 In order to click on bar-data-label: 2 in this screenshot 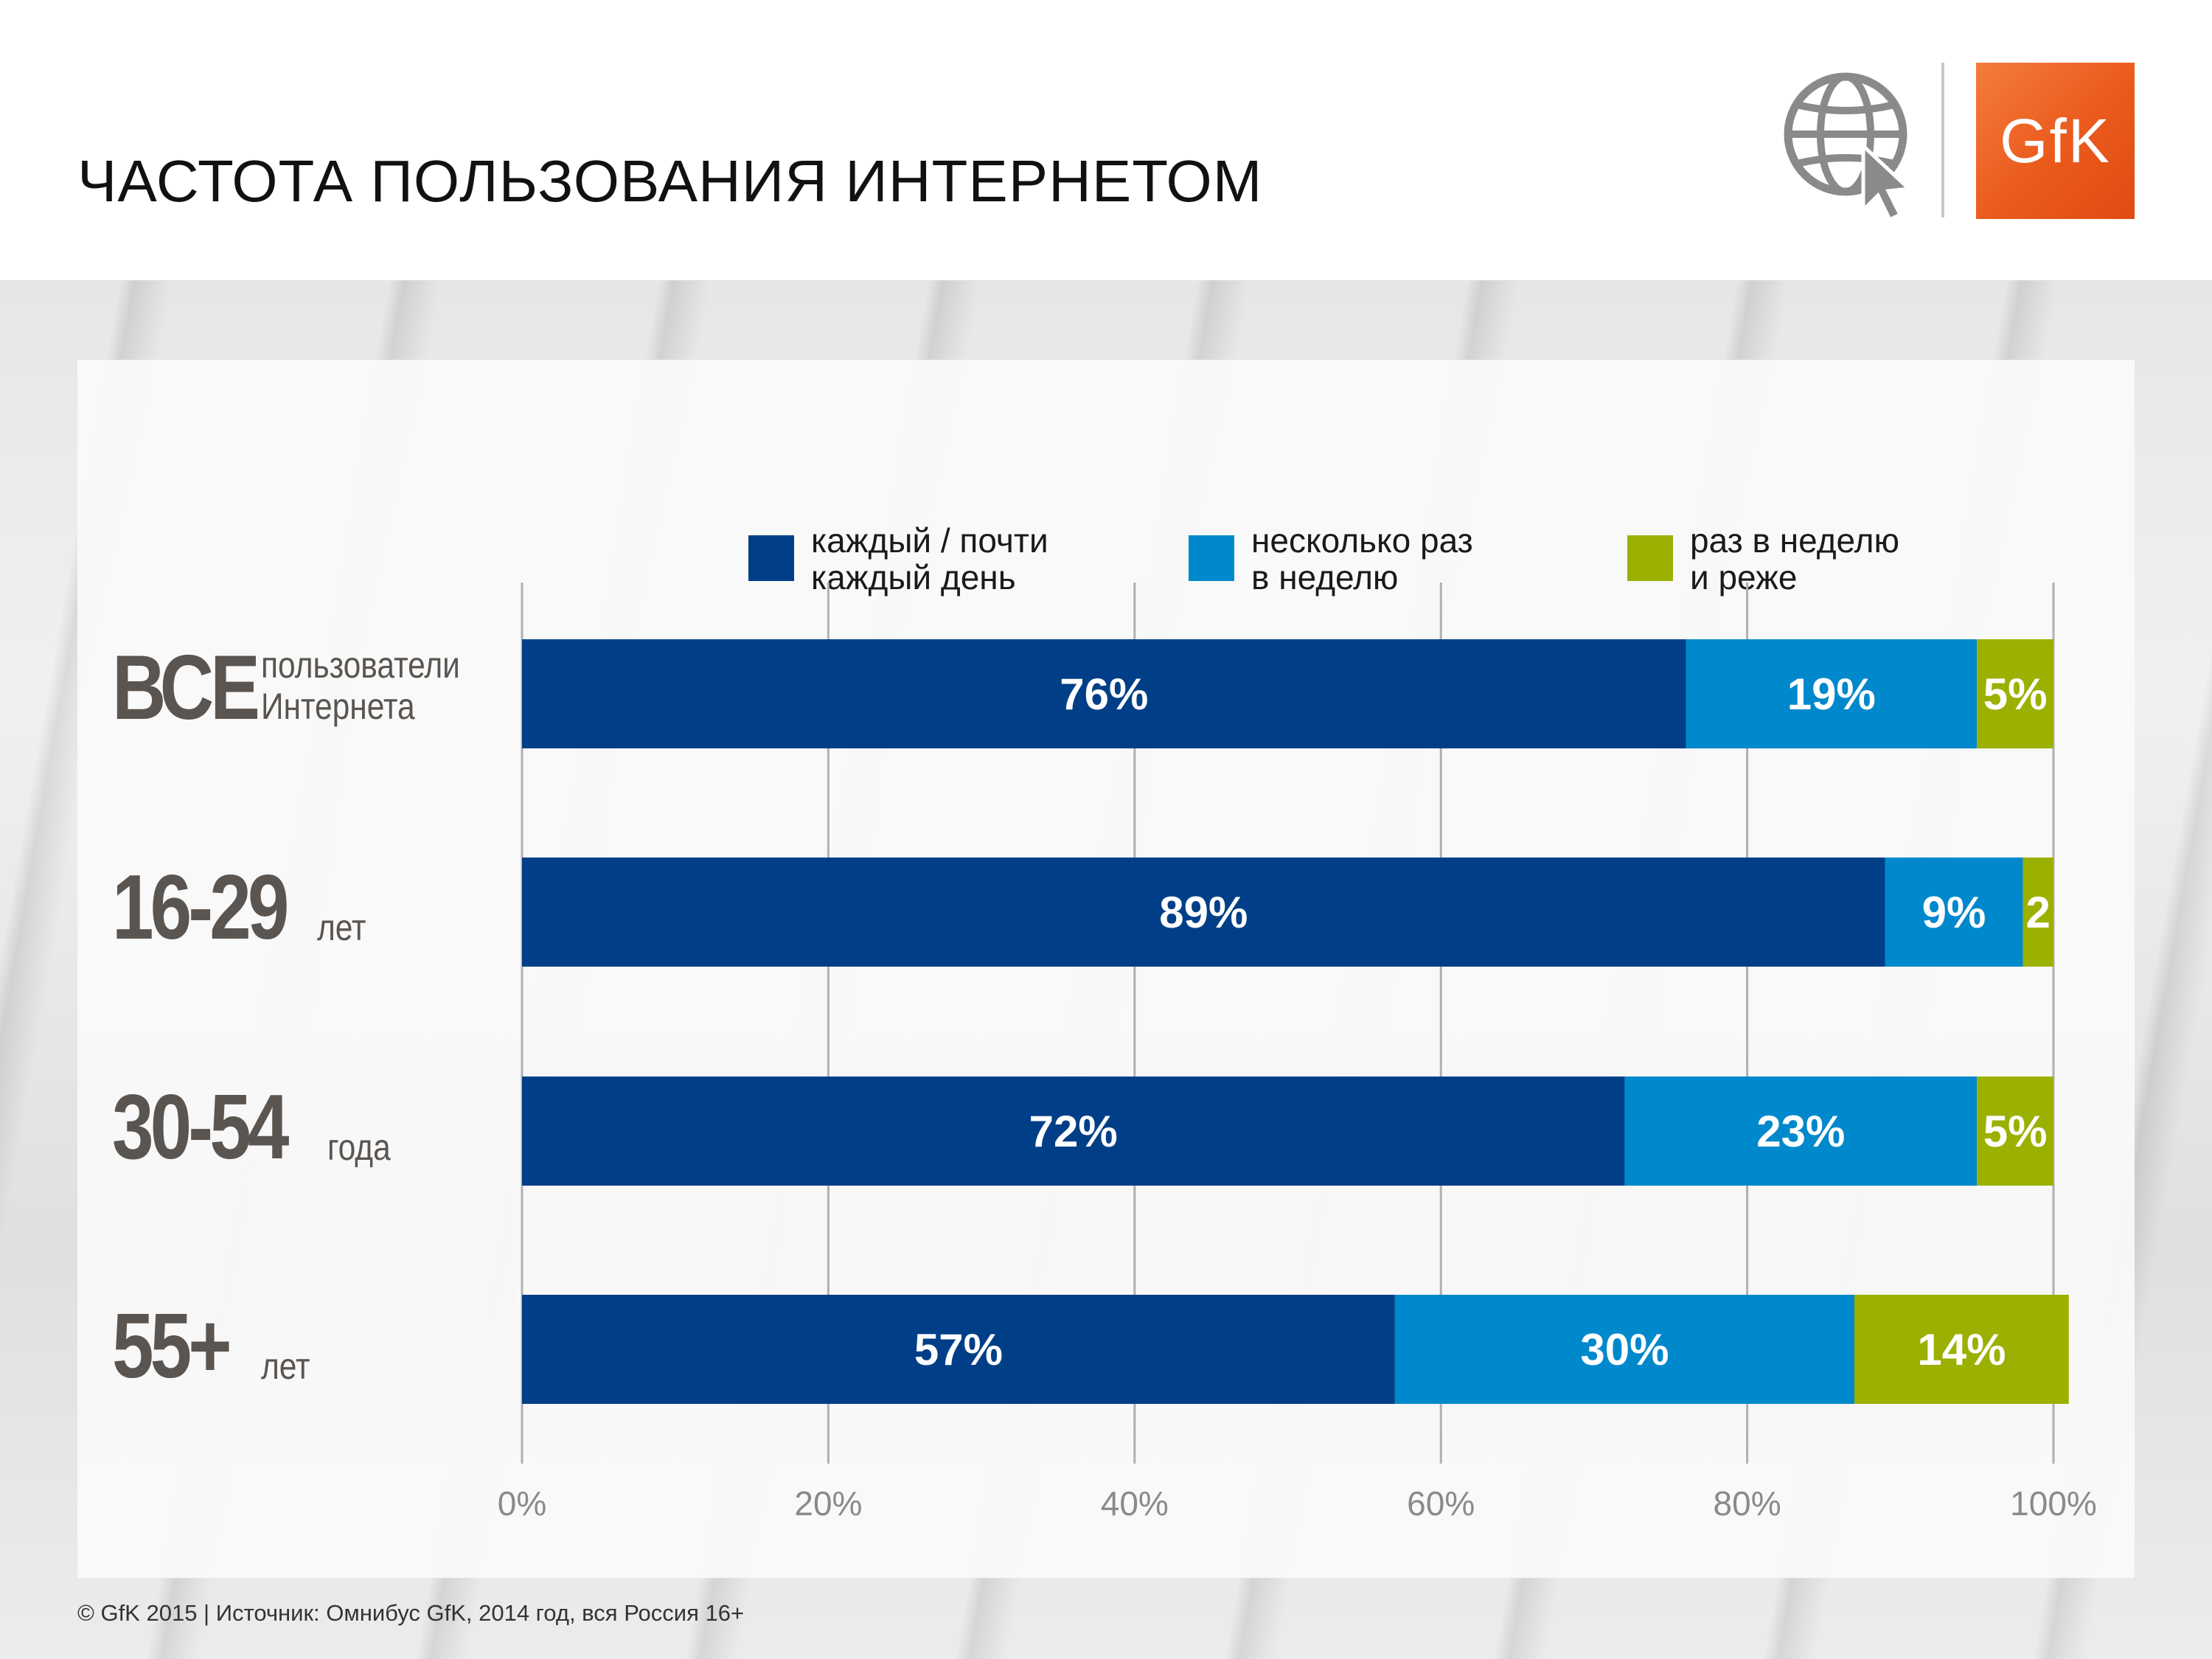, I will do `click(2038, 912)`.